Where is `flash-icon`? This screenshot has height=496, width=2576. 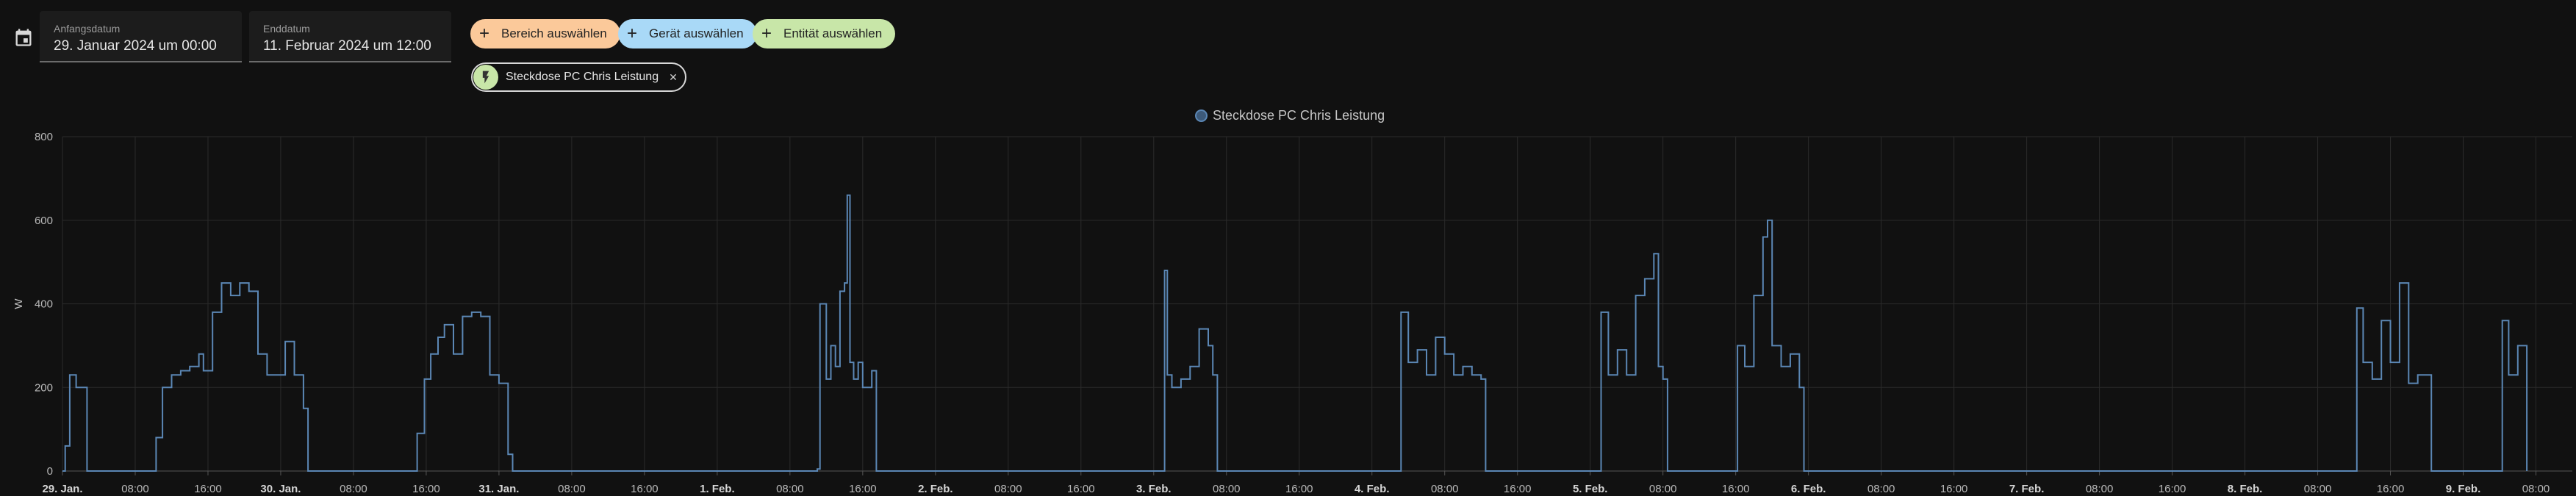
flash-icon is located at coordinates (485, 77).